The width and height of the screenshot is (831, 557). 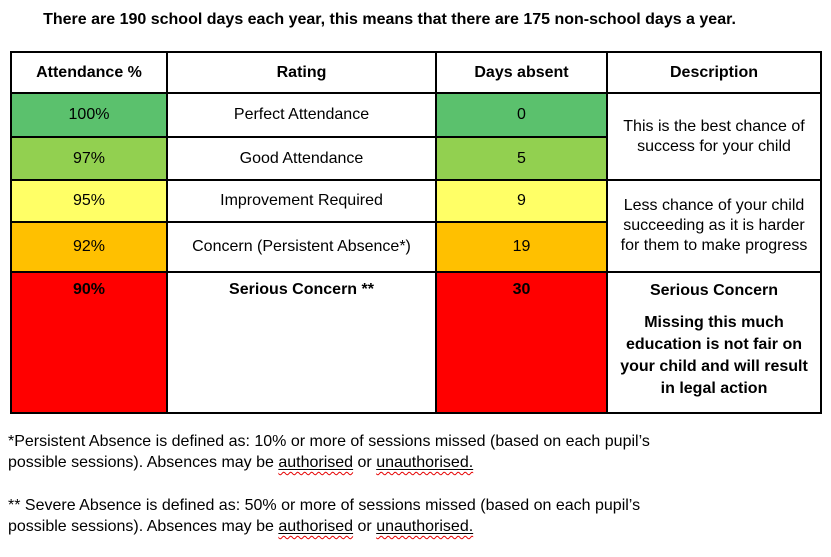 What do you see at coordinates (89, 72) in the screenshot?
I see `header-attendance: Attendance %` at bounding box center [89, 72].